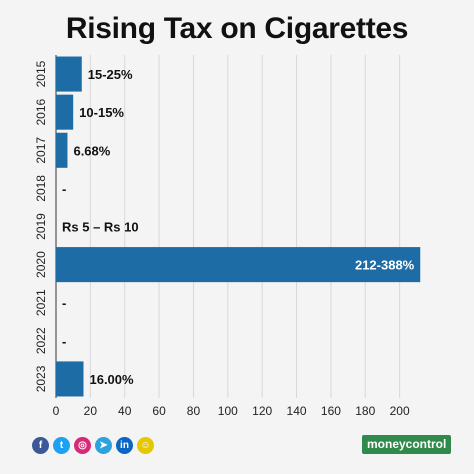 The image size is (474, 474). I want to click on y-tick-label: 2022, so click(41, 340).